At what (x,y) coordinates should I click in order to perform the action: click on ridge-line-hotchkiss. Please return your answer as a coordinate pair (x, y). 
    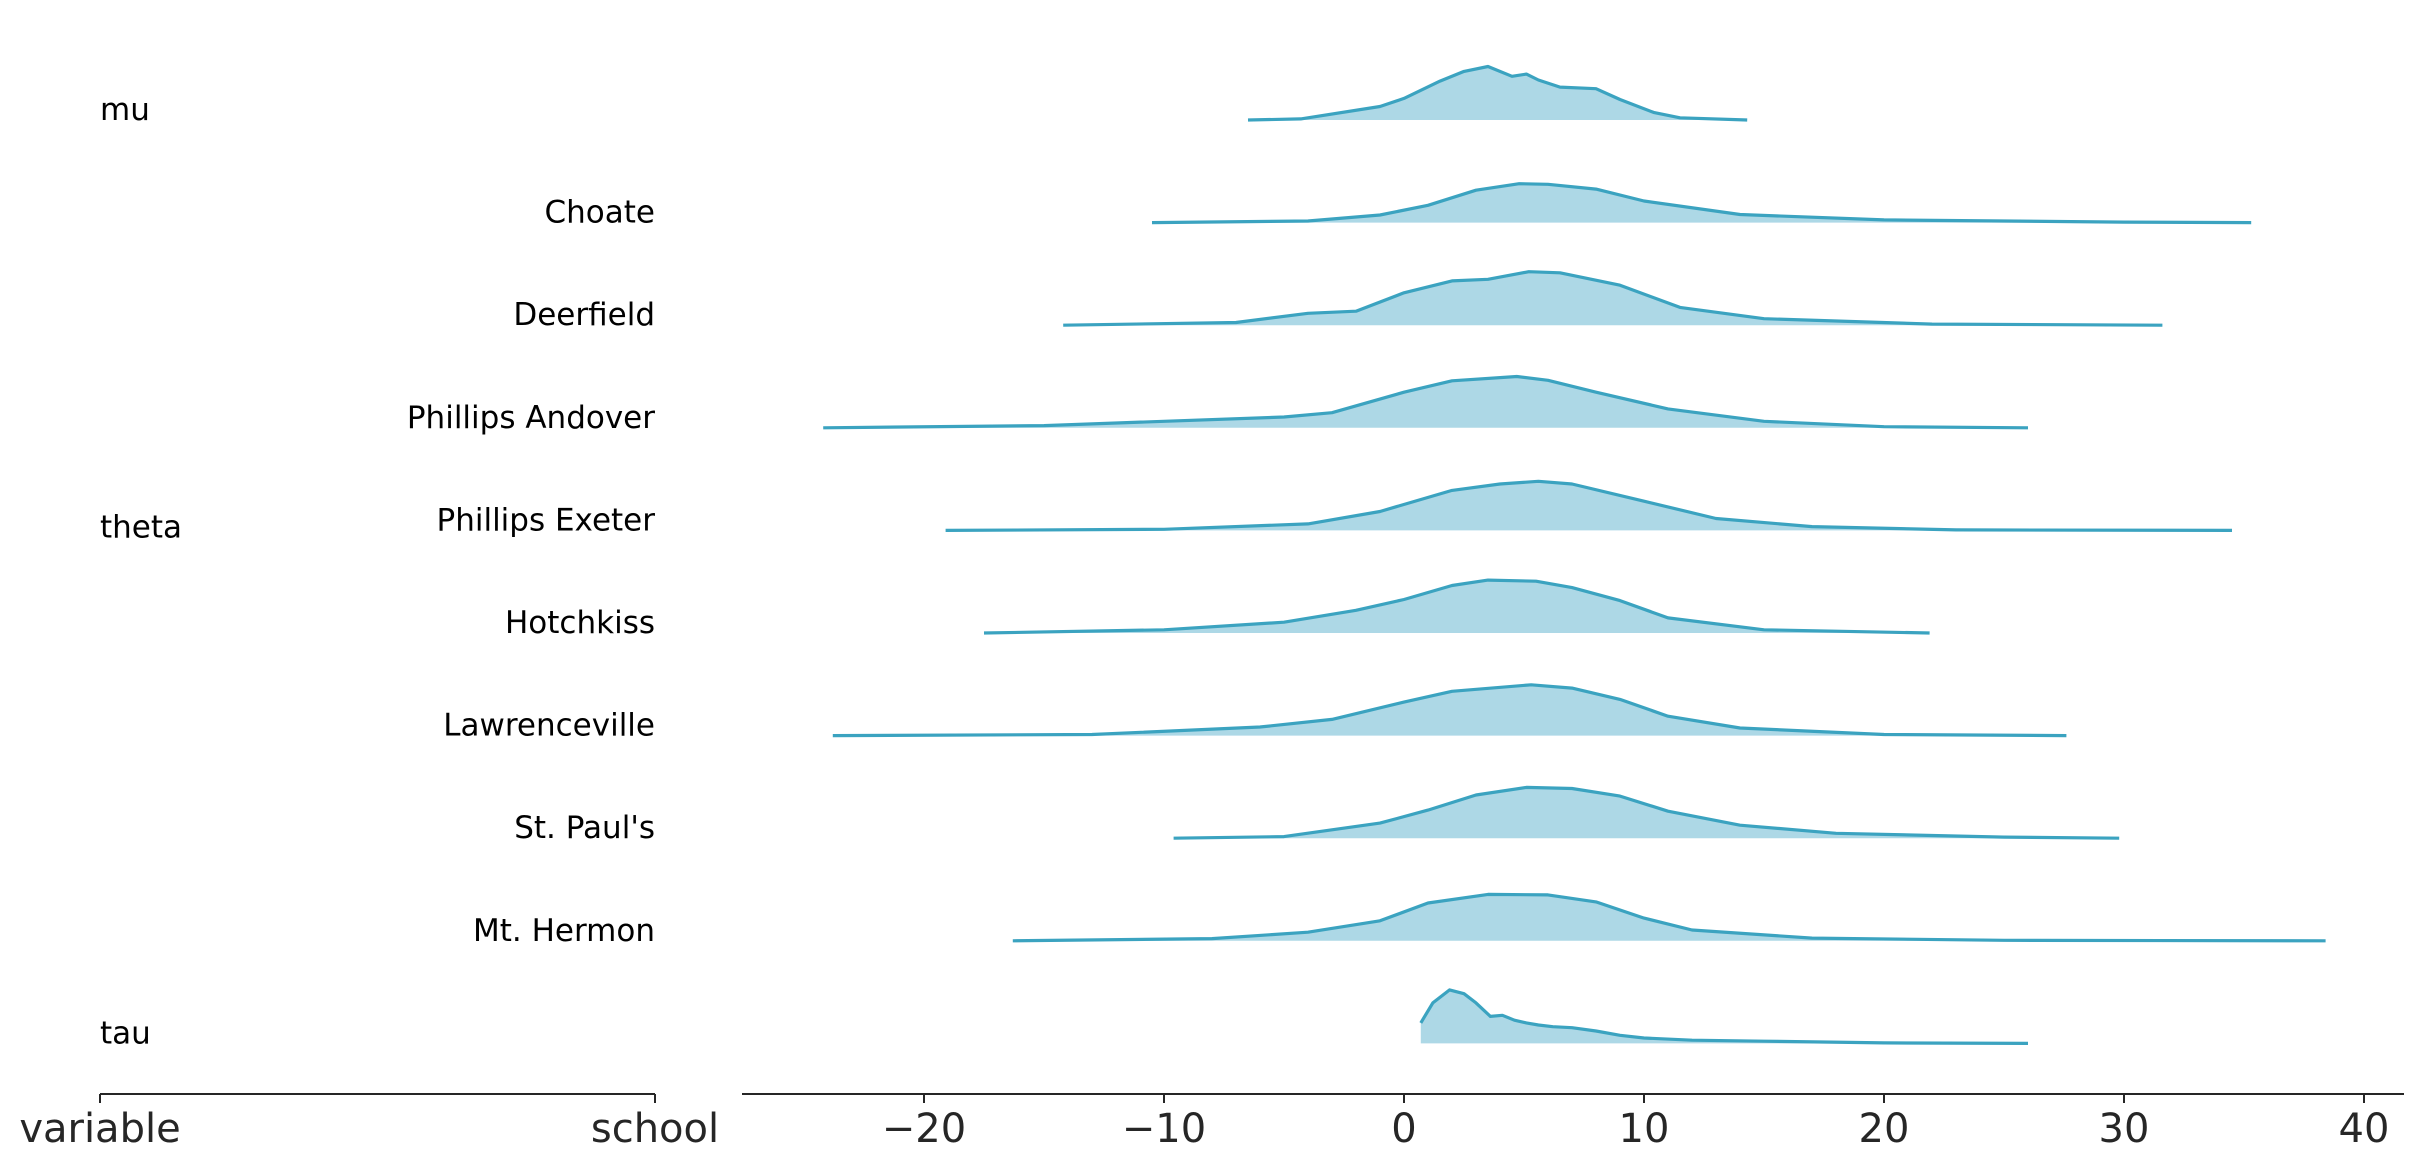
    Looking at the image, I should click on (1456, 606).